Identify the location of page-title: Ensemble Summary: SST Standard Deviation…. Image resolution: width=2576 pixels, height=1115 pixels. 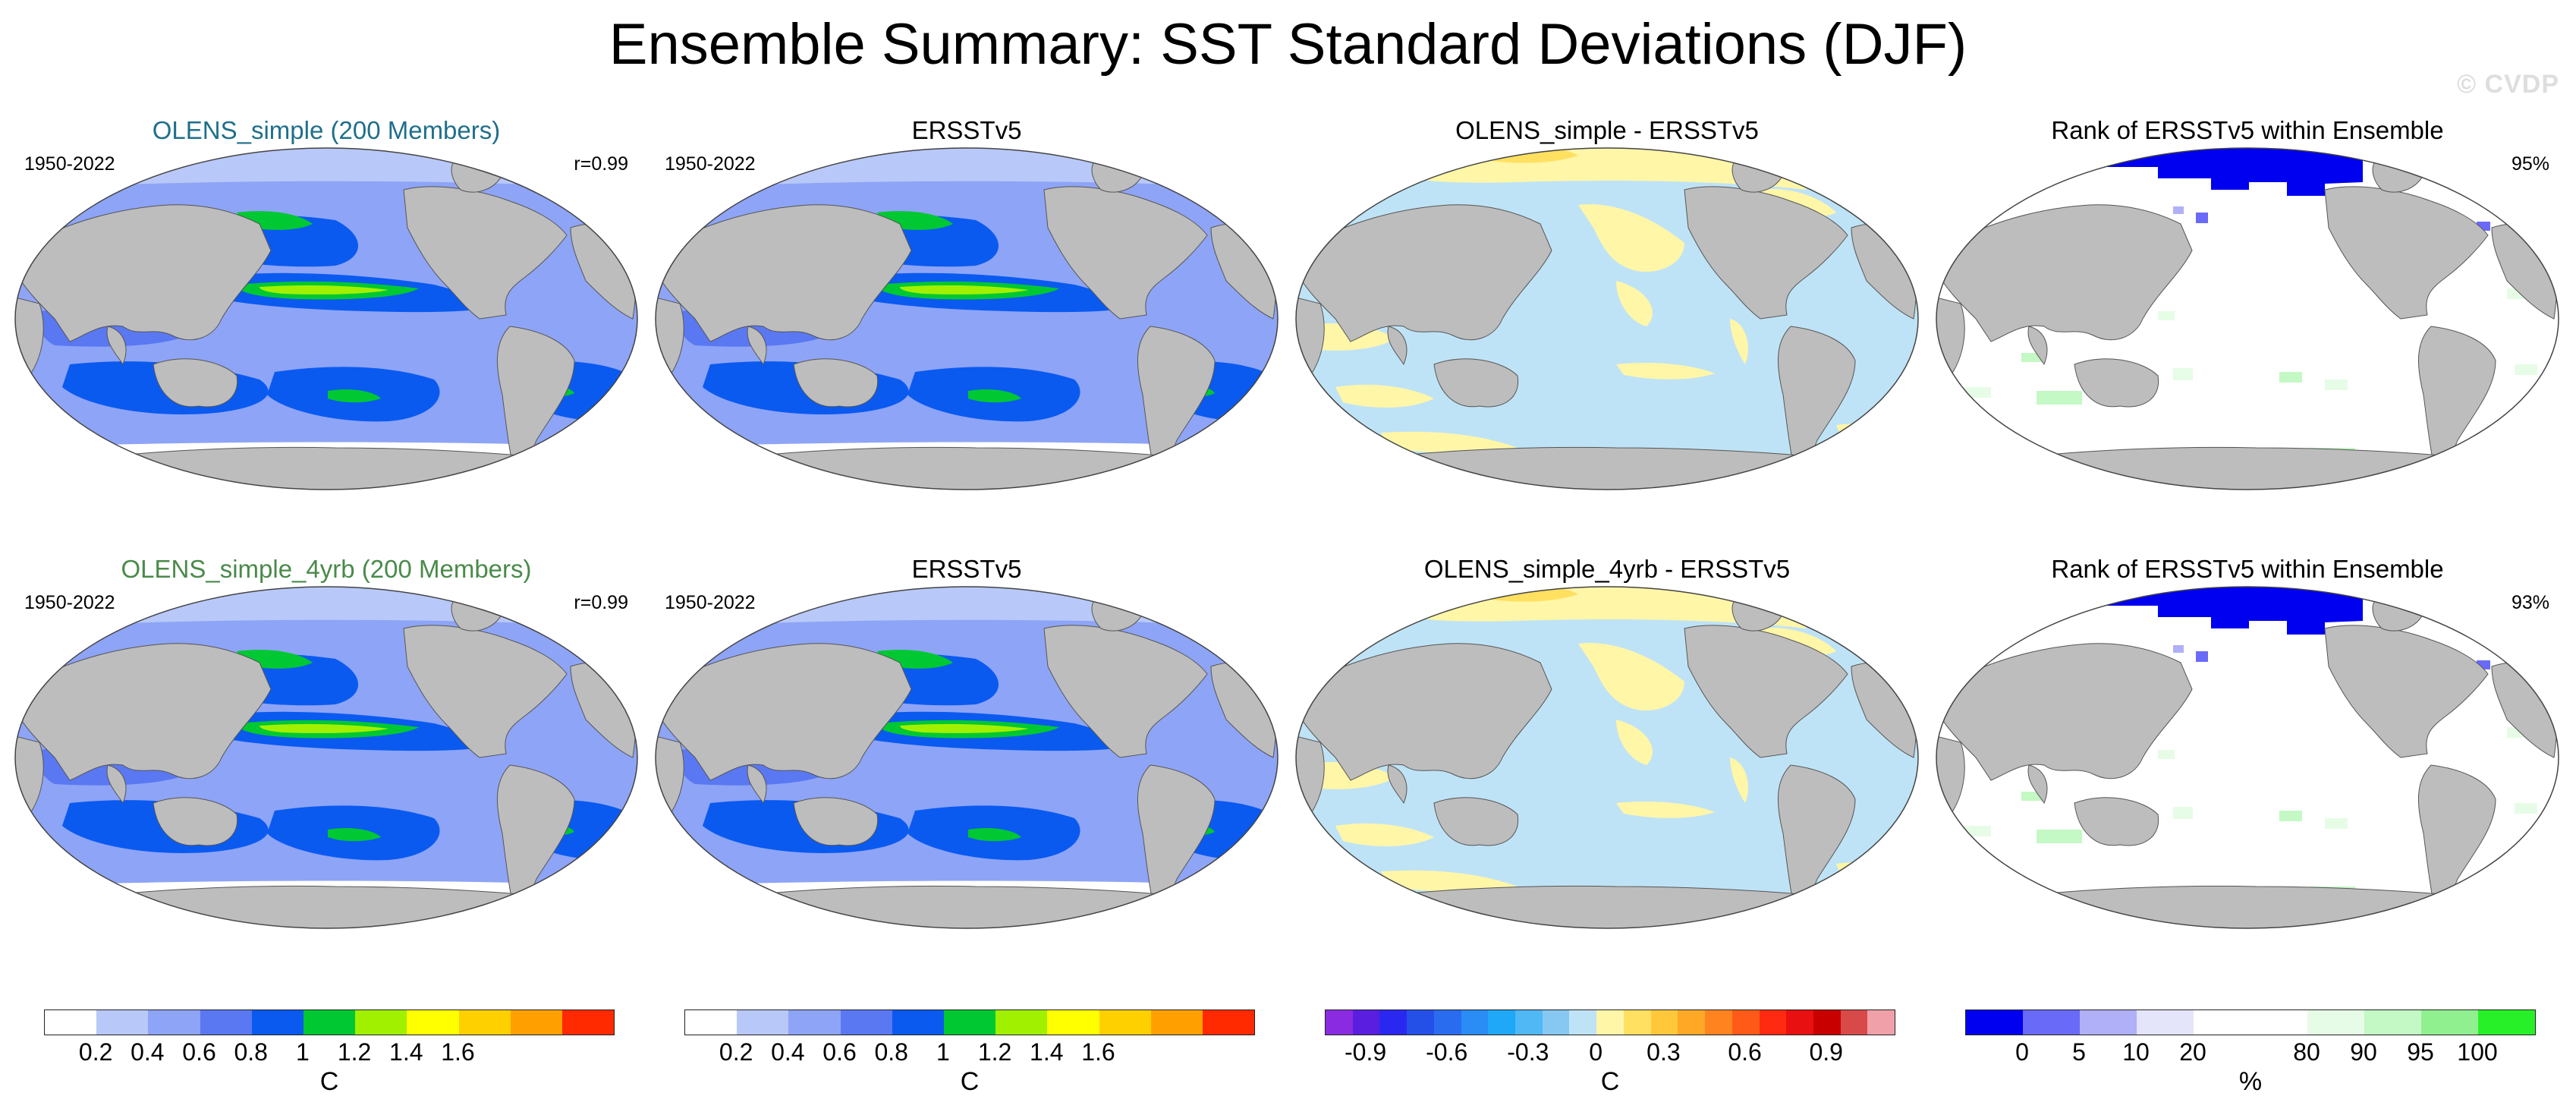
(1288, 44).